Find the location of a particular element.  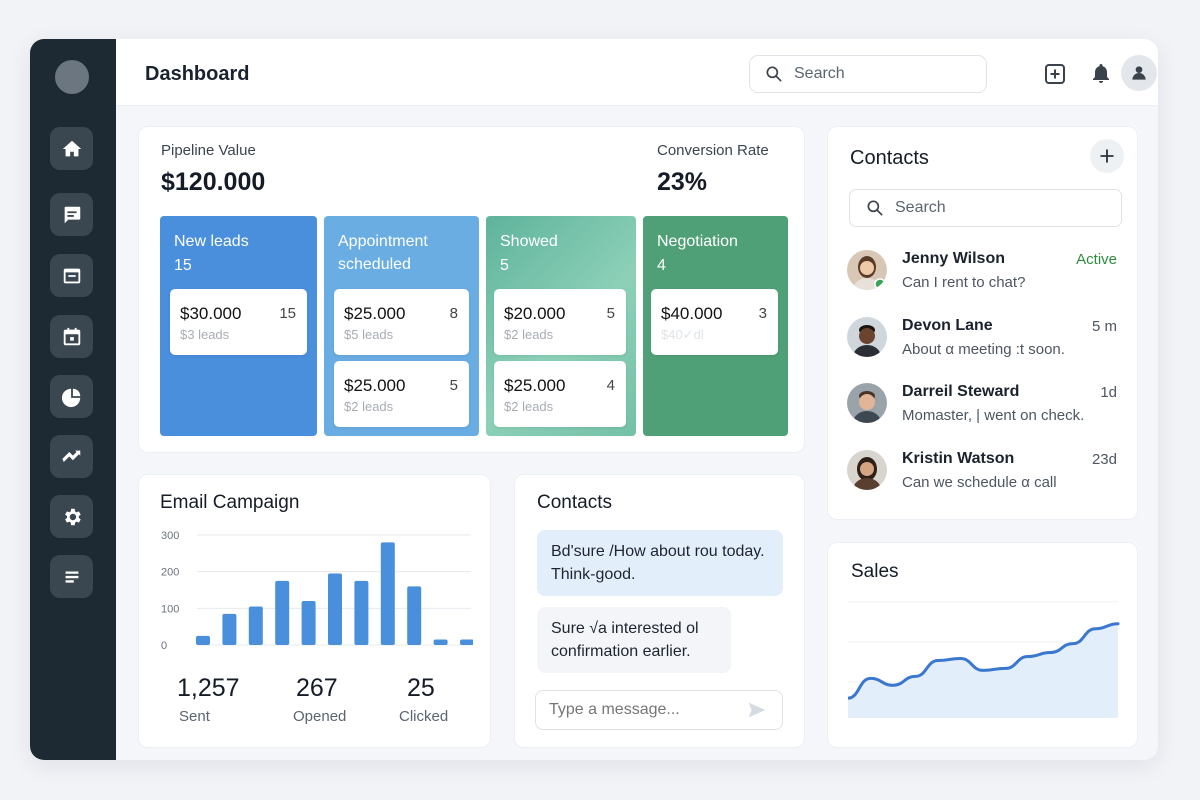

sidebar-item-calendar is located at coordinates (71, 336).